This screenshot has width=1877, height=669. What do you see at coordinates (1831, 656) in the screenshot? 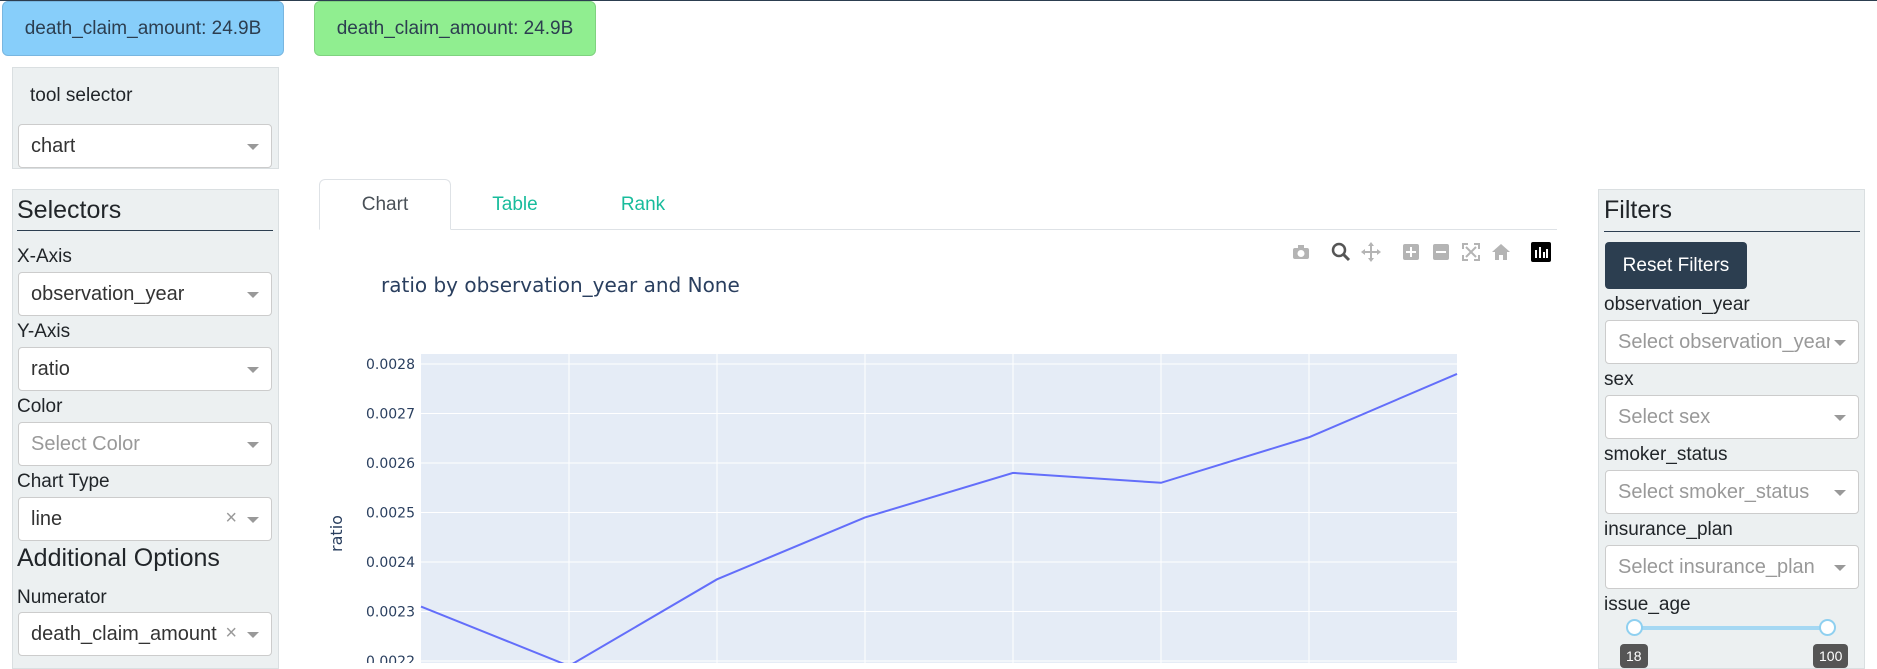
I see `issue-age-max-value: 100` at bounding box center [1831, 656].